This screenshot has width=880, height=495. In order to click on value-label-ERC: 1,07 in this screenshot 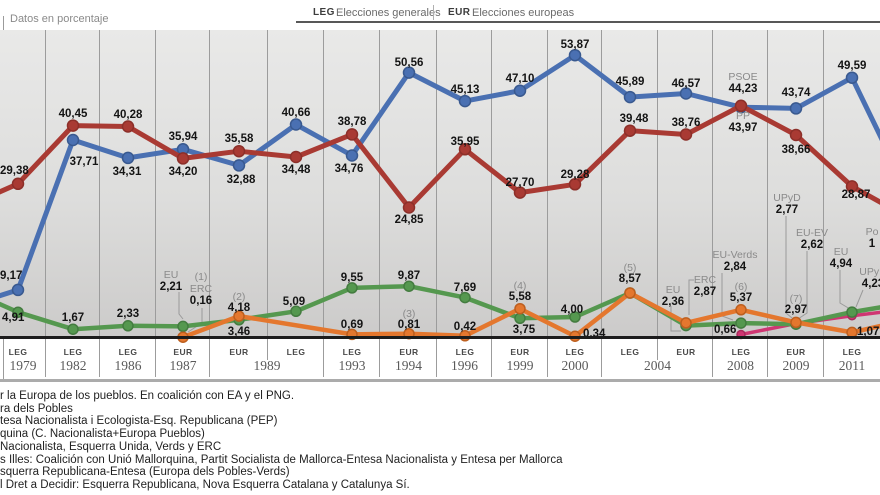, I will do `click(868, 332)`.